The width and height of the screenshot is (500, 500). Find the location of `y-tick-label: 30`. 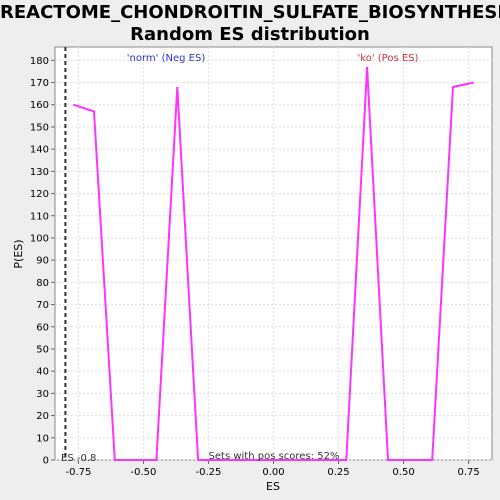

y-tick-label: 30 is located at coordinates (42, 394).